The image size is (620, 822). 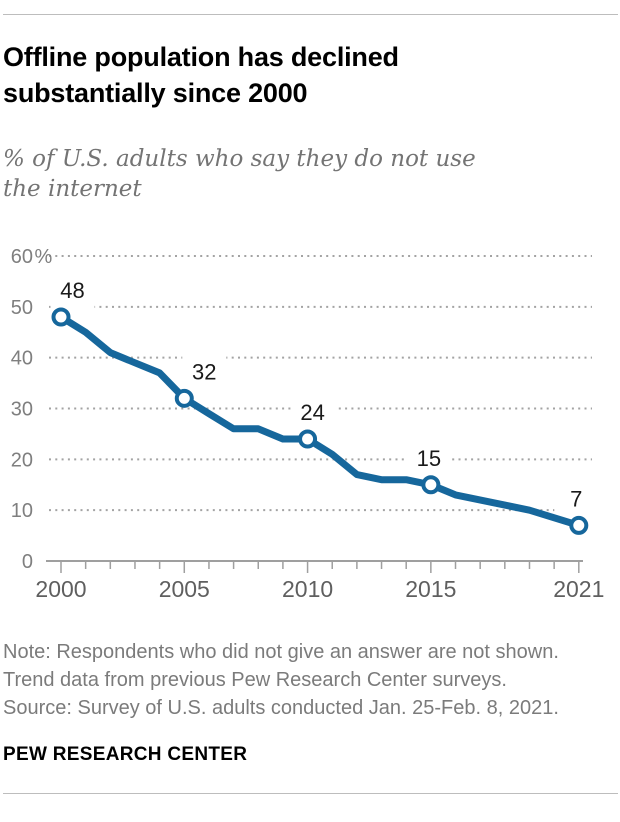 What do you see at coordinates (579, 525) in the screenshot?
I see `marker-2021` at bounding box center [579, 525].